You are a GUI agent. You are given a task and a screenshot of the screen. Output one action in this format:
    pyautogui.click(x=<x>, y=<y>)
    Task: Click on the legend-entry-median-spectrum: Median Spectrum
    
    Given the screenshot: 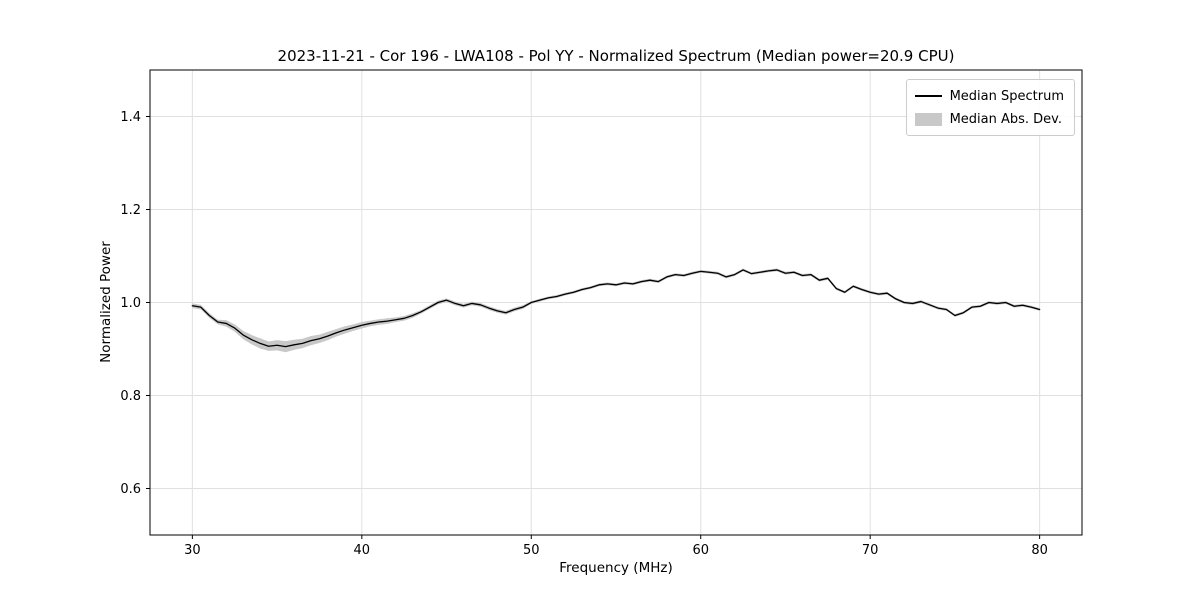 What is the action you would take?
    pyautogui.click(x=989, y=96)
    